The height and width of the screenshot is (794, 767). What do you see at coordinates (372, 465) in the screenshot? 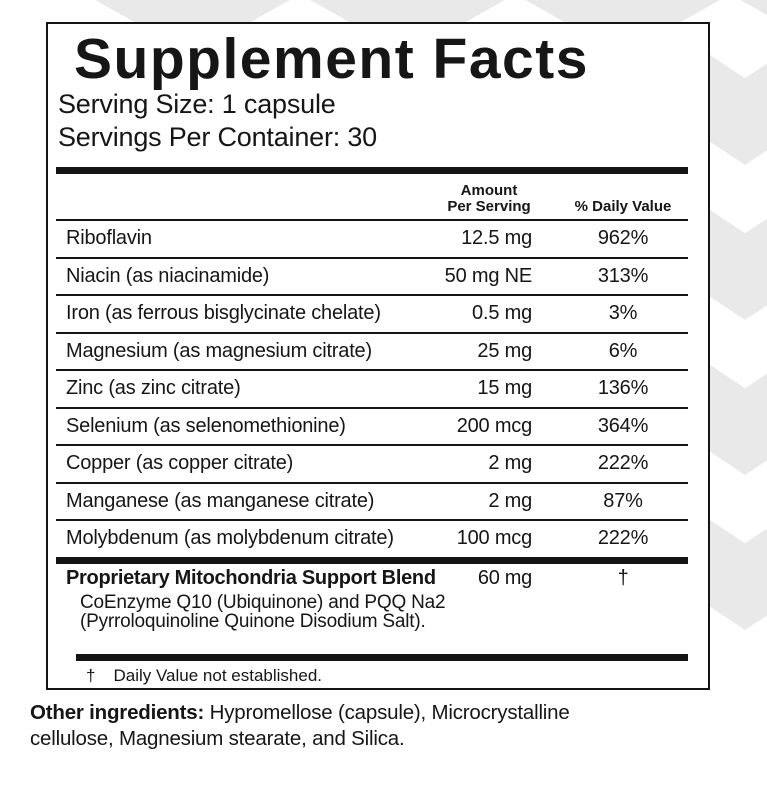
I see `nutrient-row: Copper (as copper citrate) 2 mg 222%` at bounding box center [372, 465].